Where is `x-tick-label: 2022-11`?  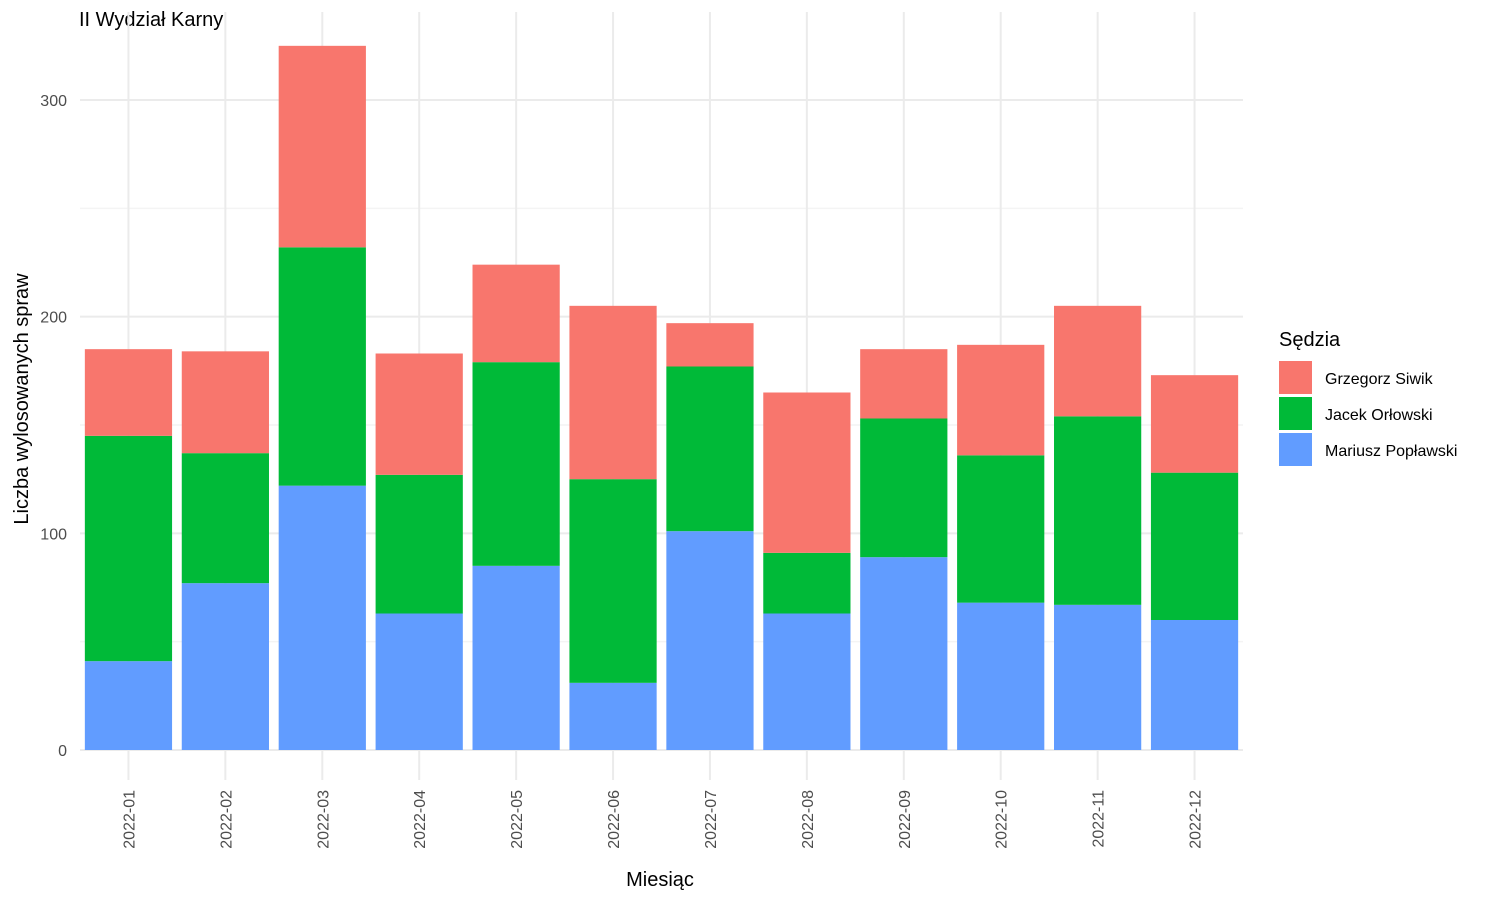 x-tick-label: 2022-11 is located at coordinates (1099, 819).